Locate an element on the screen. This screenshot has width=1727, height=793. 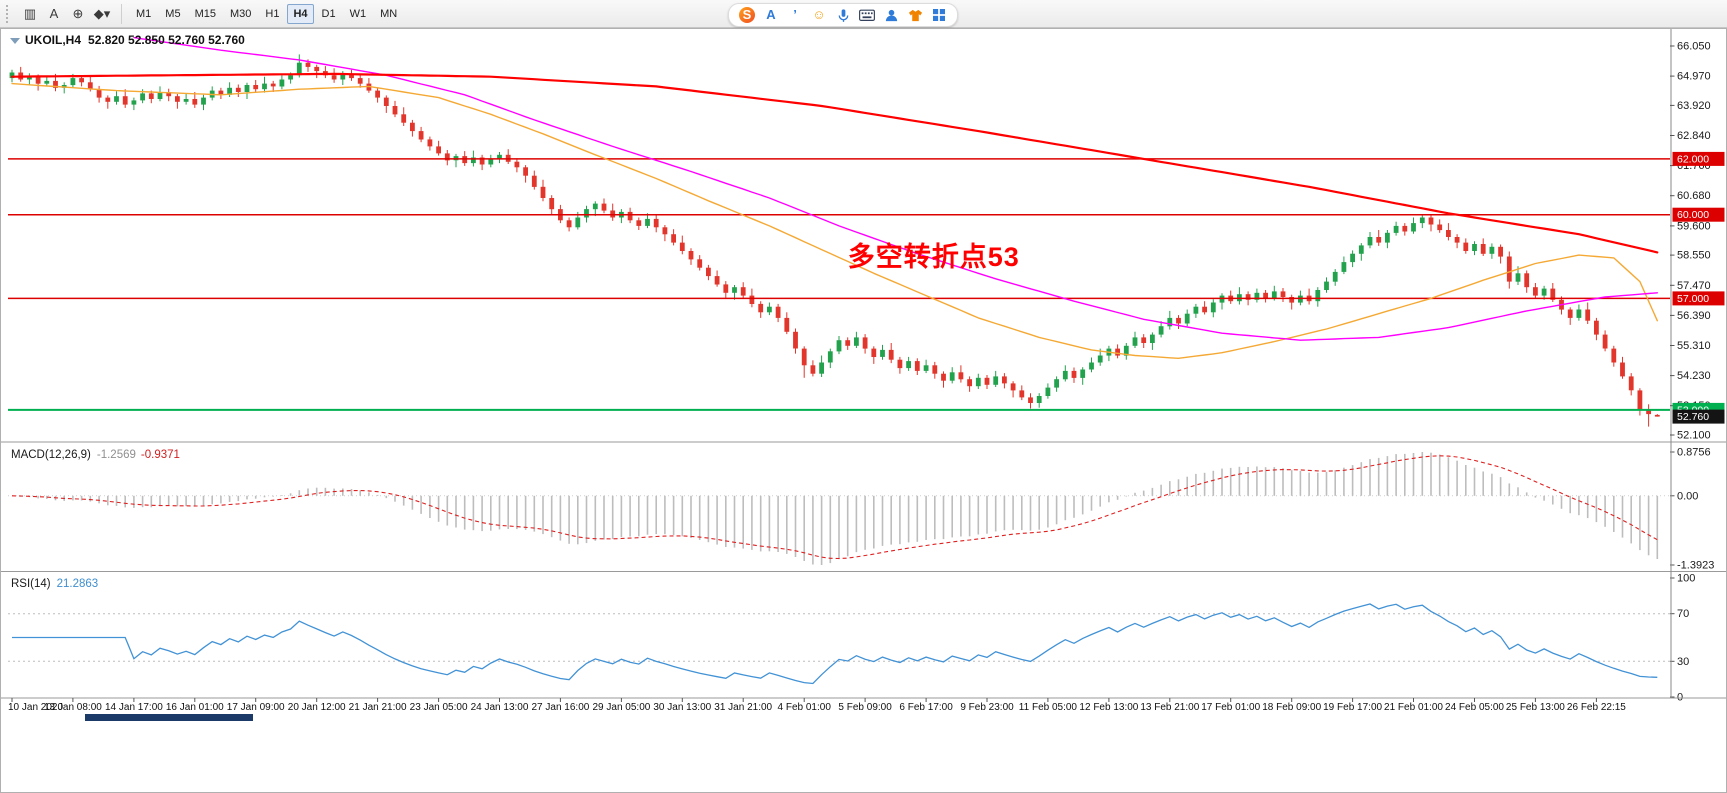
svg-text: 58.550 is located at coordinates (1694, 256).